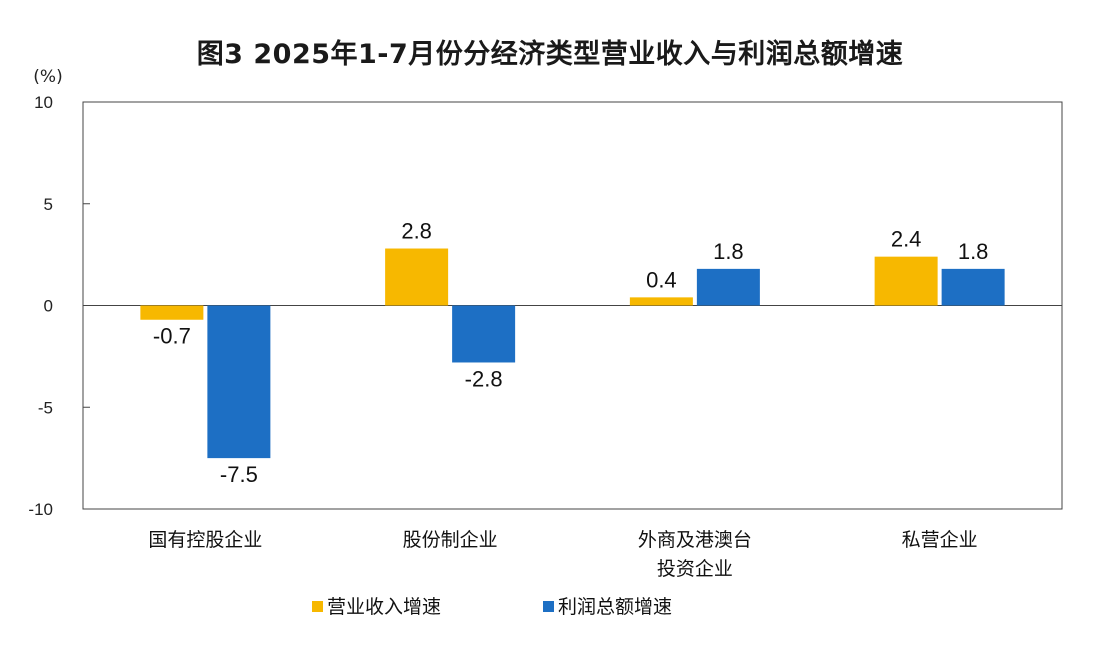  Describe the element at coordinates (47, 77) in the screenshot. I see `y-unit-label: (%)` at that location.